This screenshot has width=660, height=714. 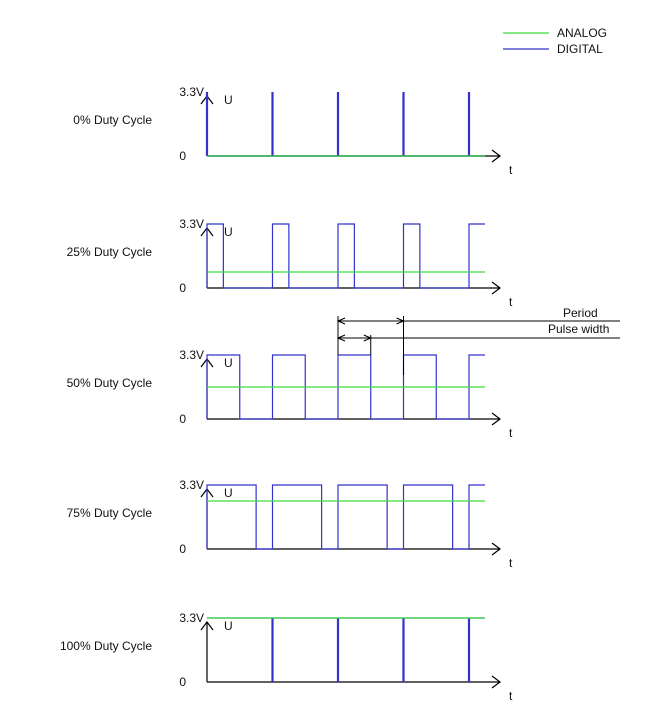 I want to click on period-arrow-right, so click(x=400, y=321).